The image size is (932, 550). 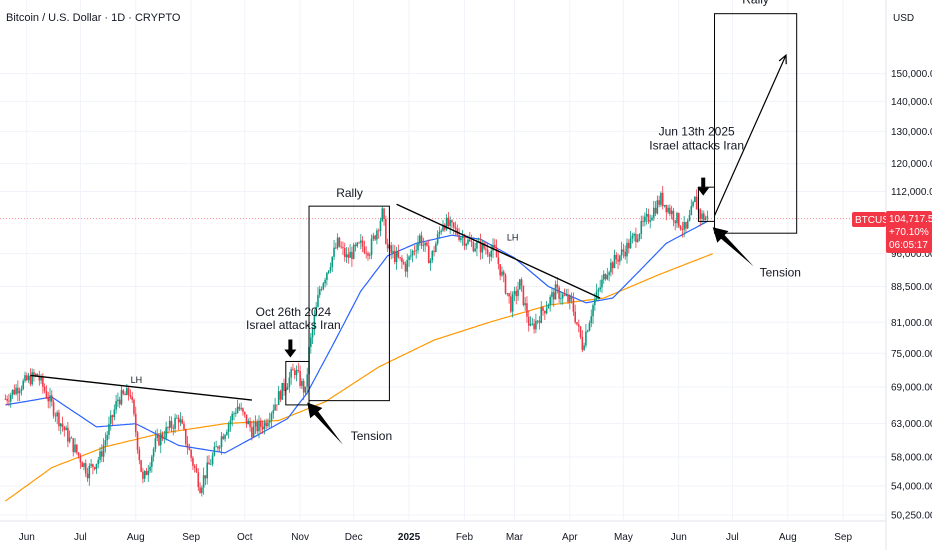 I want to click on countdown-timer: 06:05:17, so click(x=908, y=245).